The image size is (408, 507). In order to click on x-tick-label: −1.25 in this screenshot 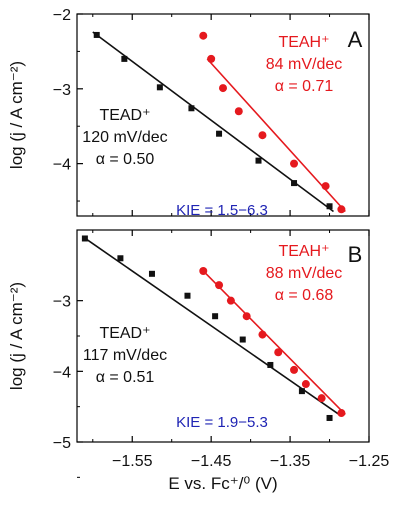, I will do `click(369, 461)`.